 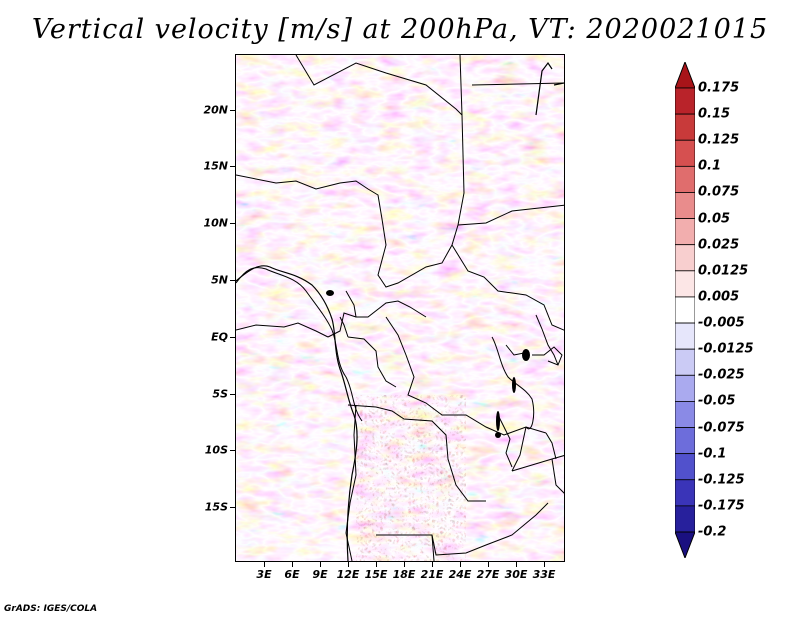 What do you see at coordinates (544, 574) in the screenshot?
I see `lon-label-33e: 33E` at bounding box center [544, 574].